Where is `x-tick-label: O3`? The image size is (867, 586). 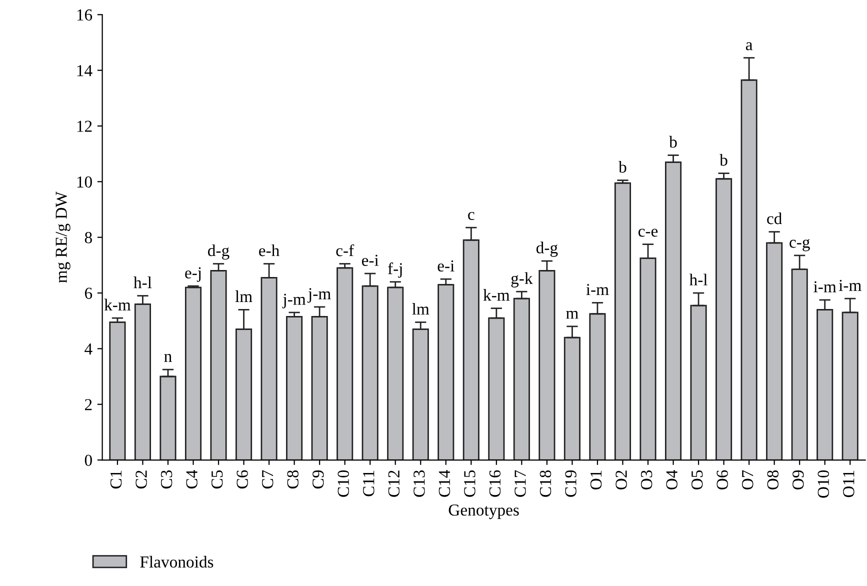
x-tick-label: O3 is located at coordinates (646, 480).